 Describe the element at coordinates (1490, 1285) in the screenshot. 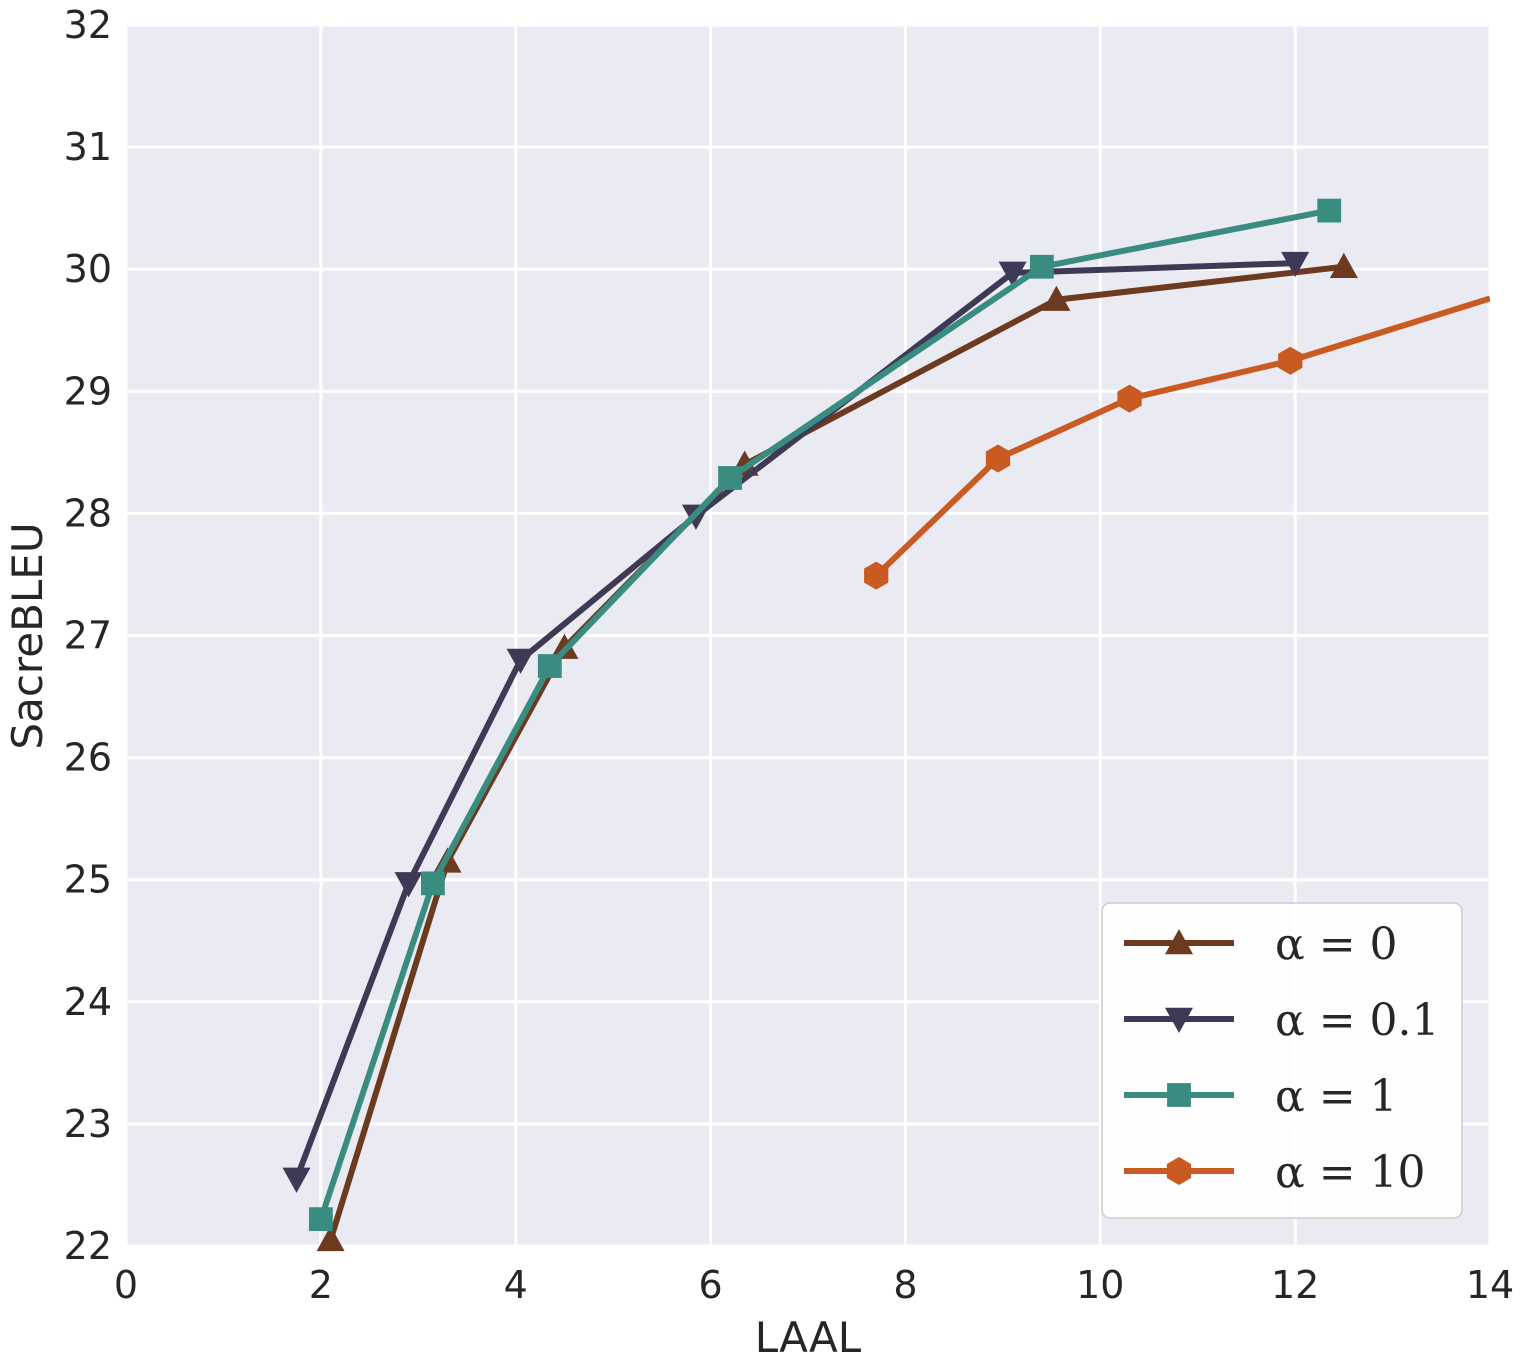

I see `x-tick-label: 14` at that location.